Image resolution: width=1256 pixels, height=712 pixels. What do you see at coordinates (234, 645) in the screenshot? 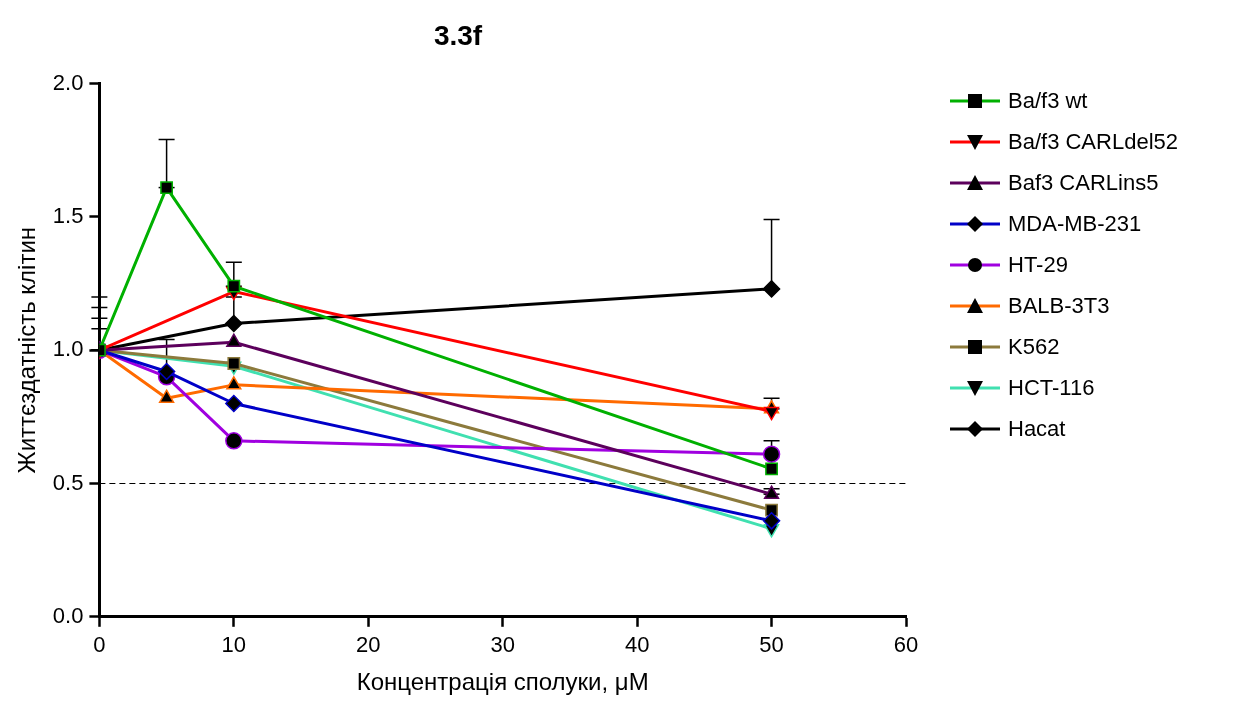
I see `x-tick-label: 10` at bounding box center [234, 645].